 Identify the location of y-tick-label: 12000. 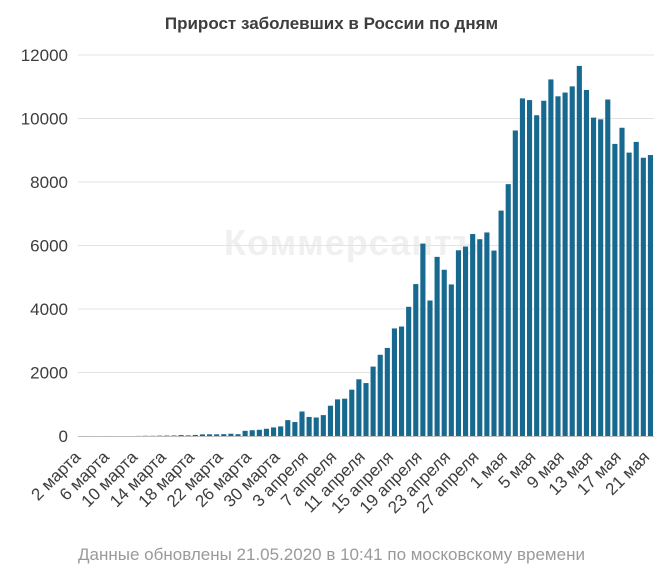
(44, 55).